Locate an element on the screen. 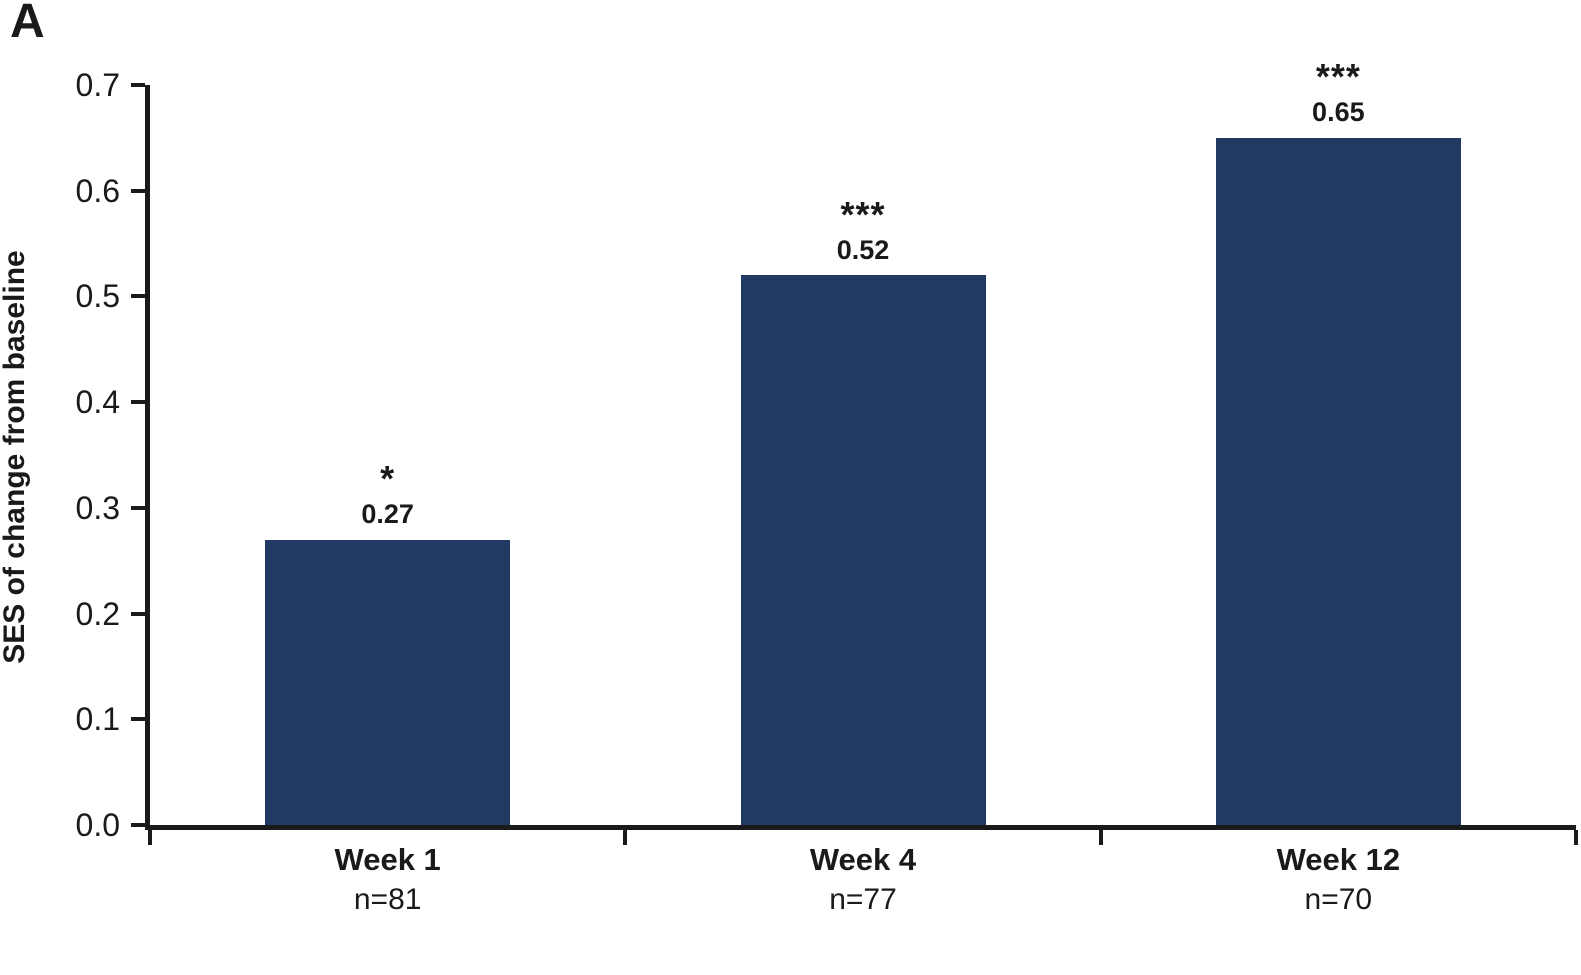  x-category-sample-size: n=70 is located at coordinates (1338, 899).